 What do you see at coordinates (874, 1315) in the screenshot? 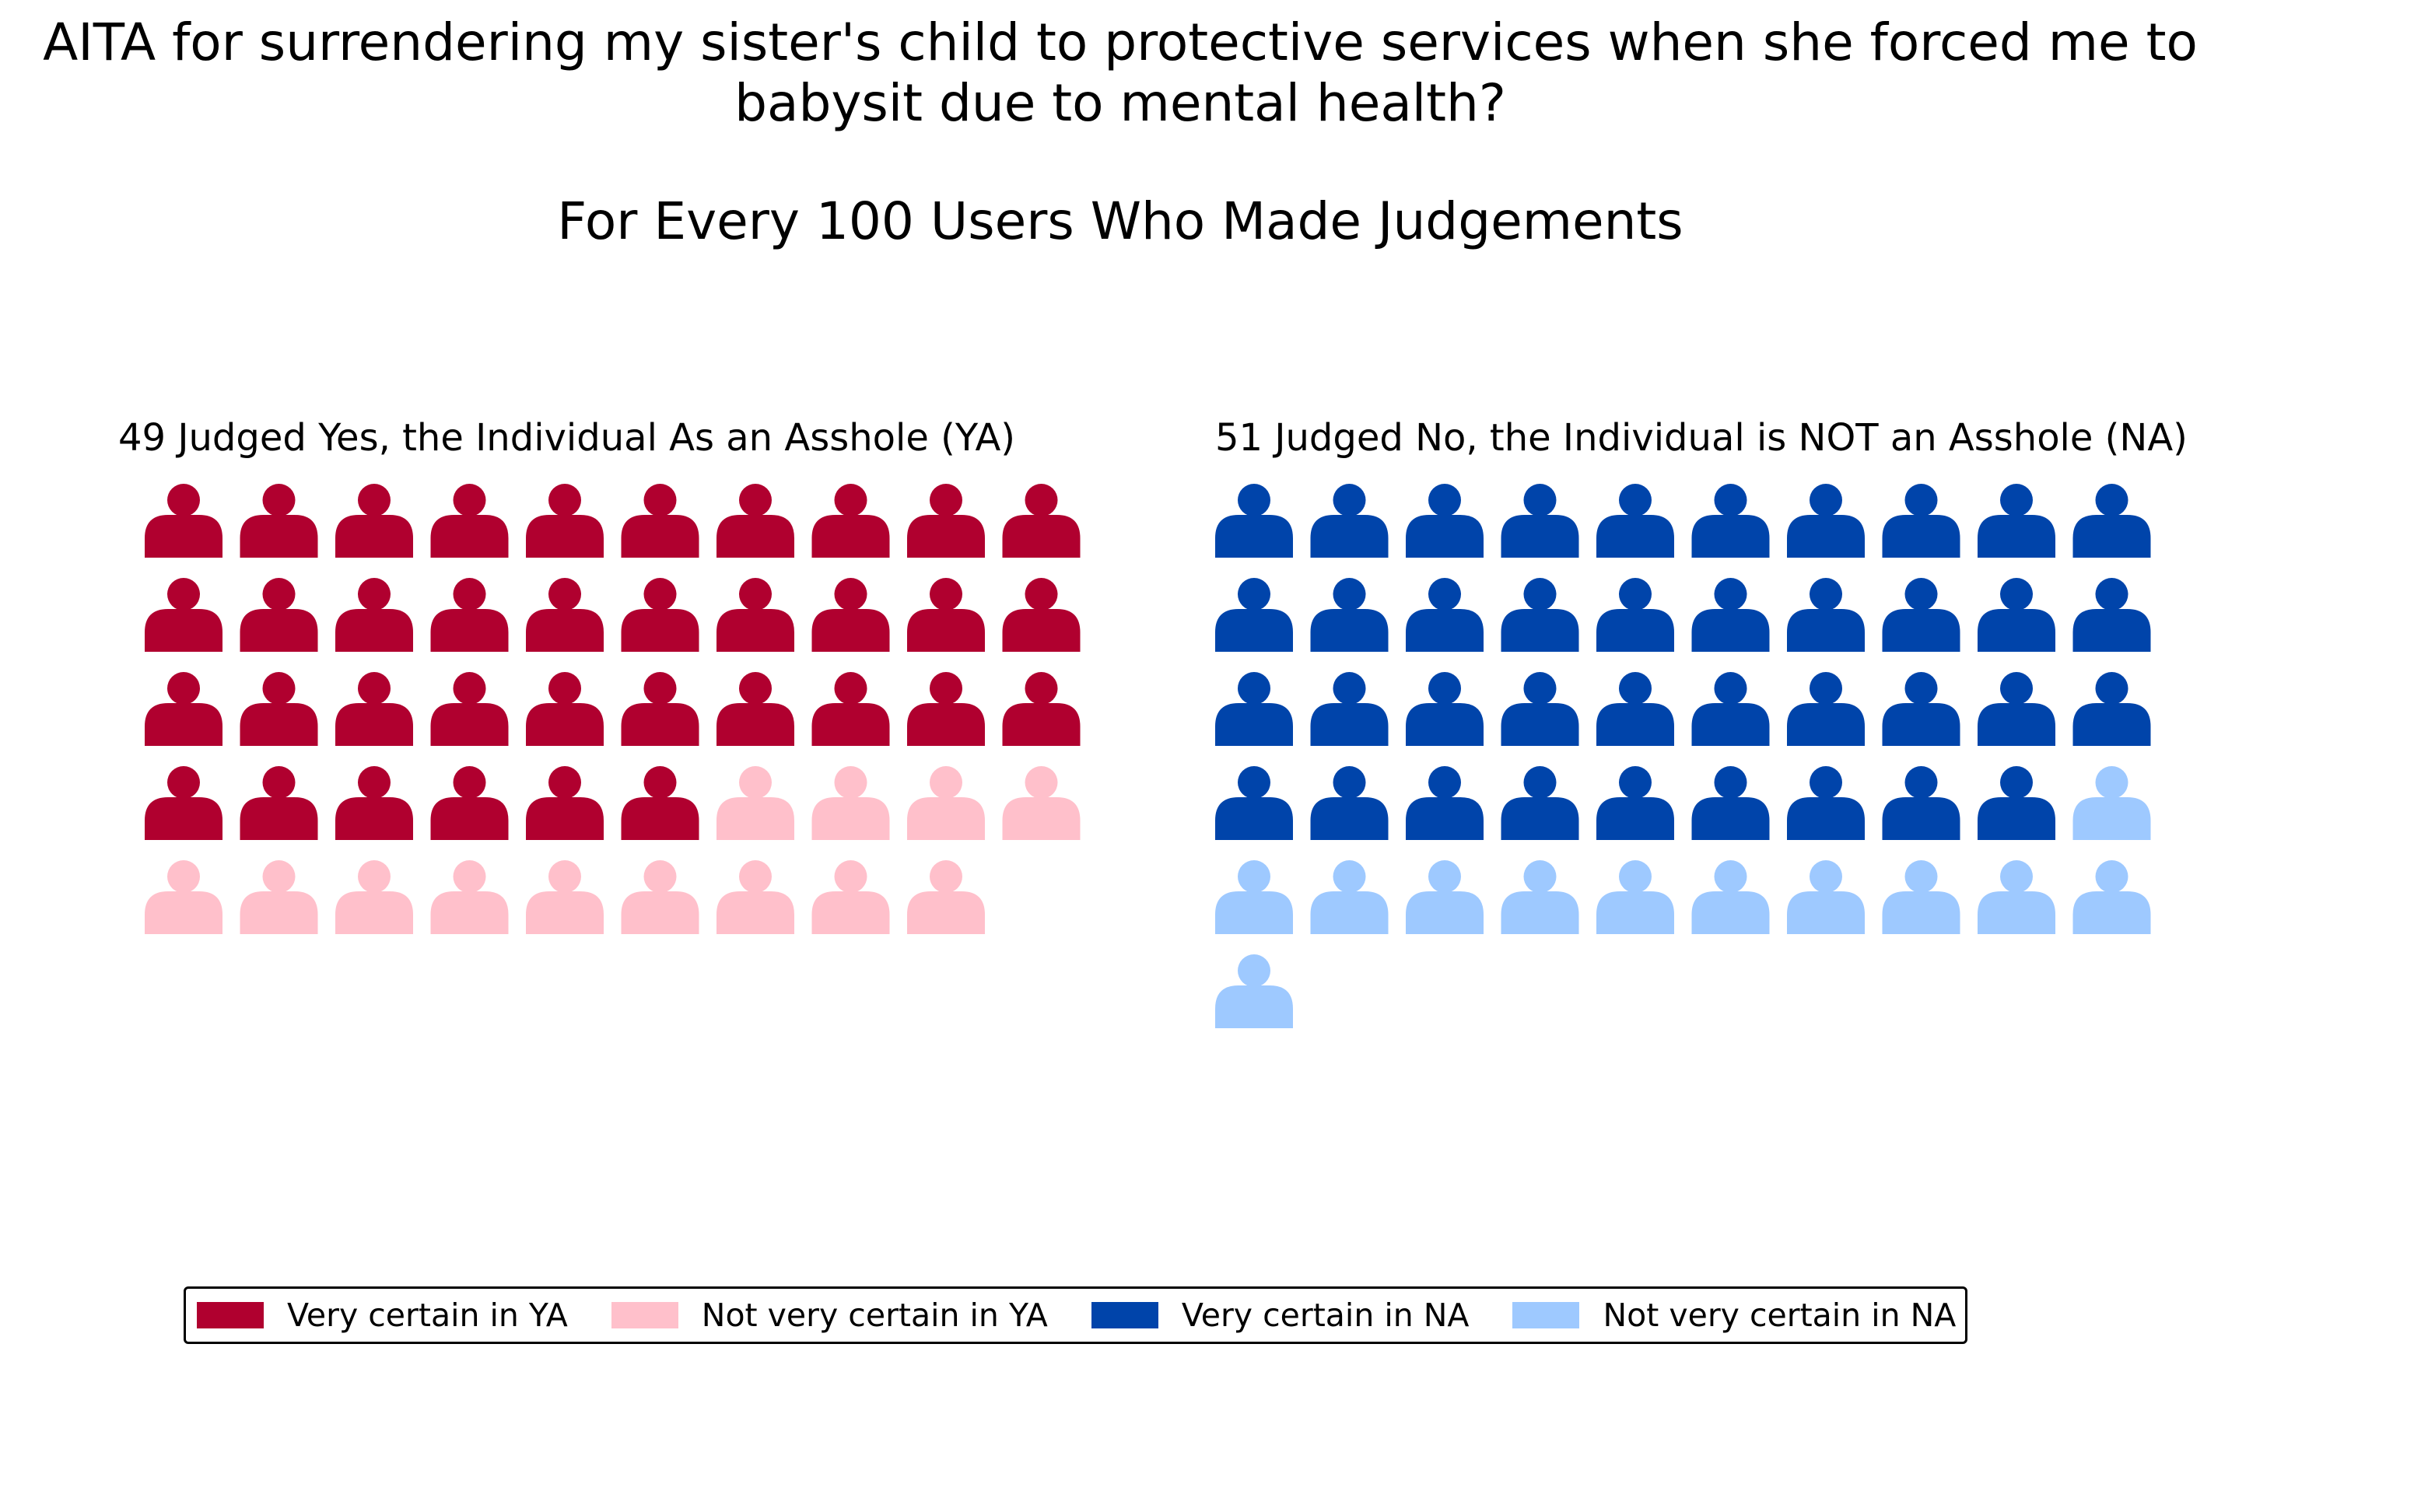
I see `legend-label-not-very-certain-ya: Not very certain in YA` at bounding box center [874, 1315].